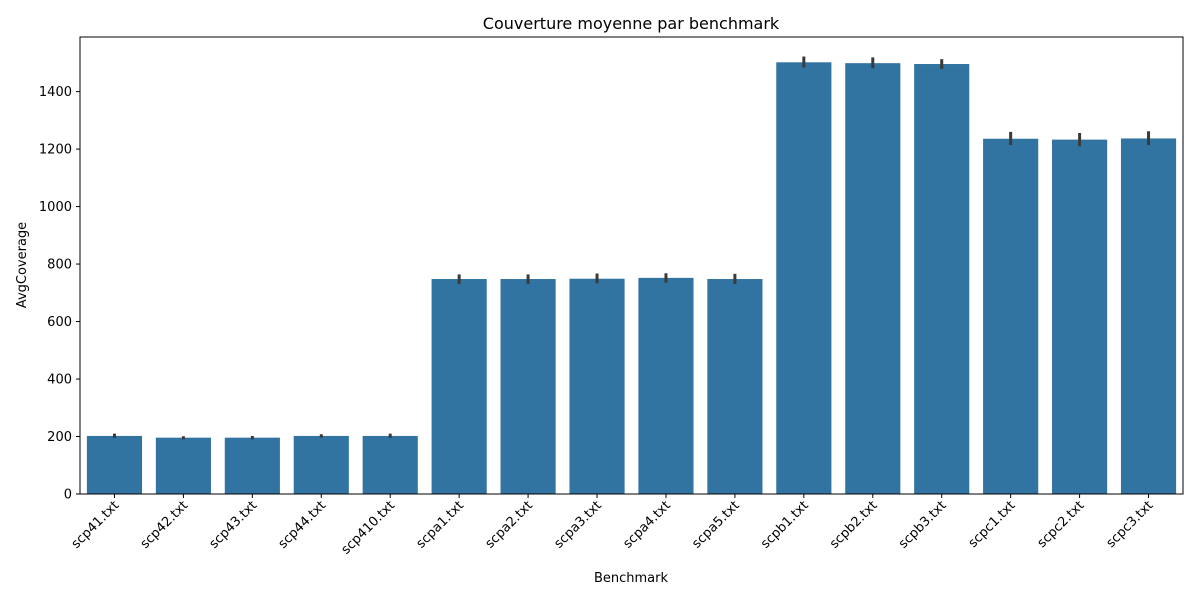 The width and height of the screenshot is (1200, 600). Describe the element at coordinates (59, 322) in the screenshot. I see `y-tick-label: 600` at that location.